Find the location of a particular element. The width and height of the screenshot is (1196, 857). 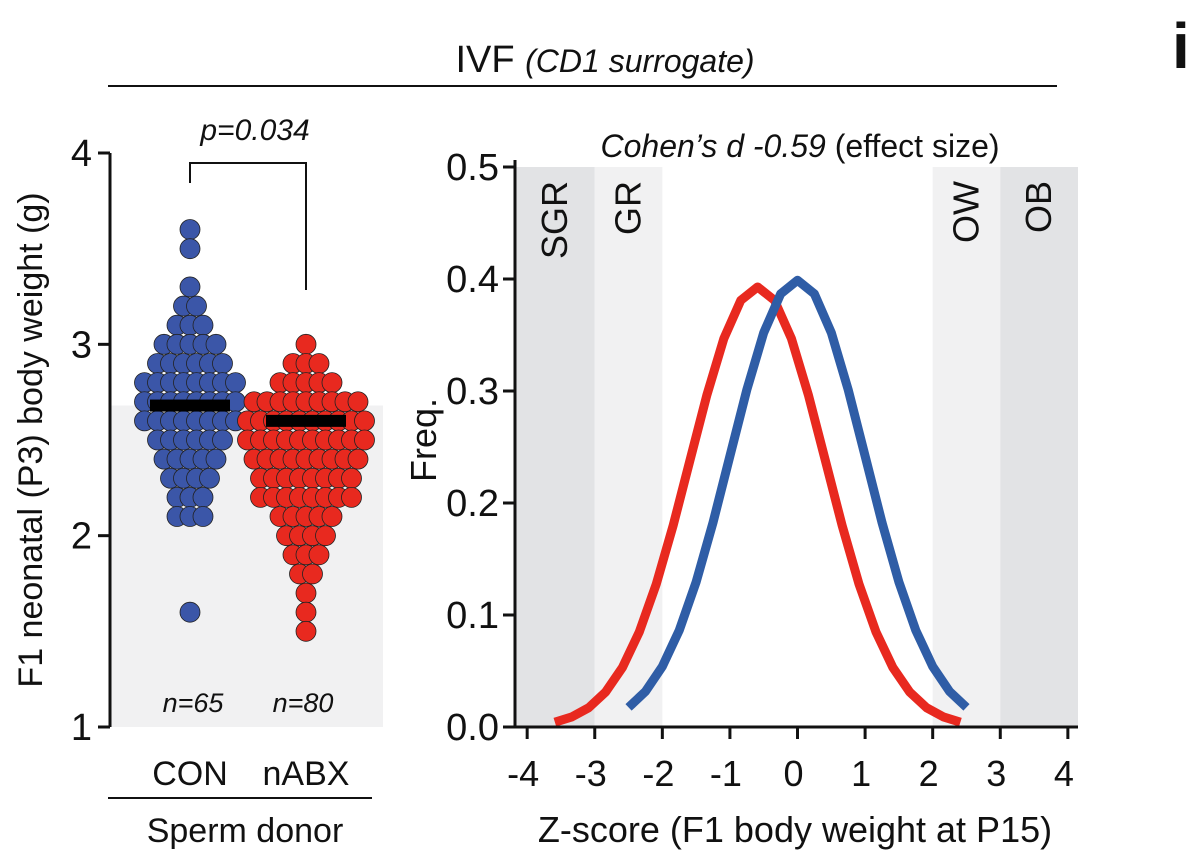

y-axis-label: Freq. is located at coordinates (423, 440).